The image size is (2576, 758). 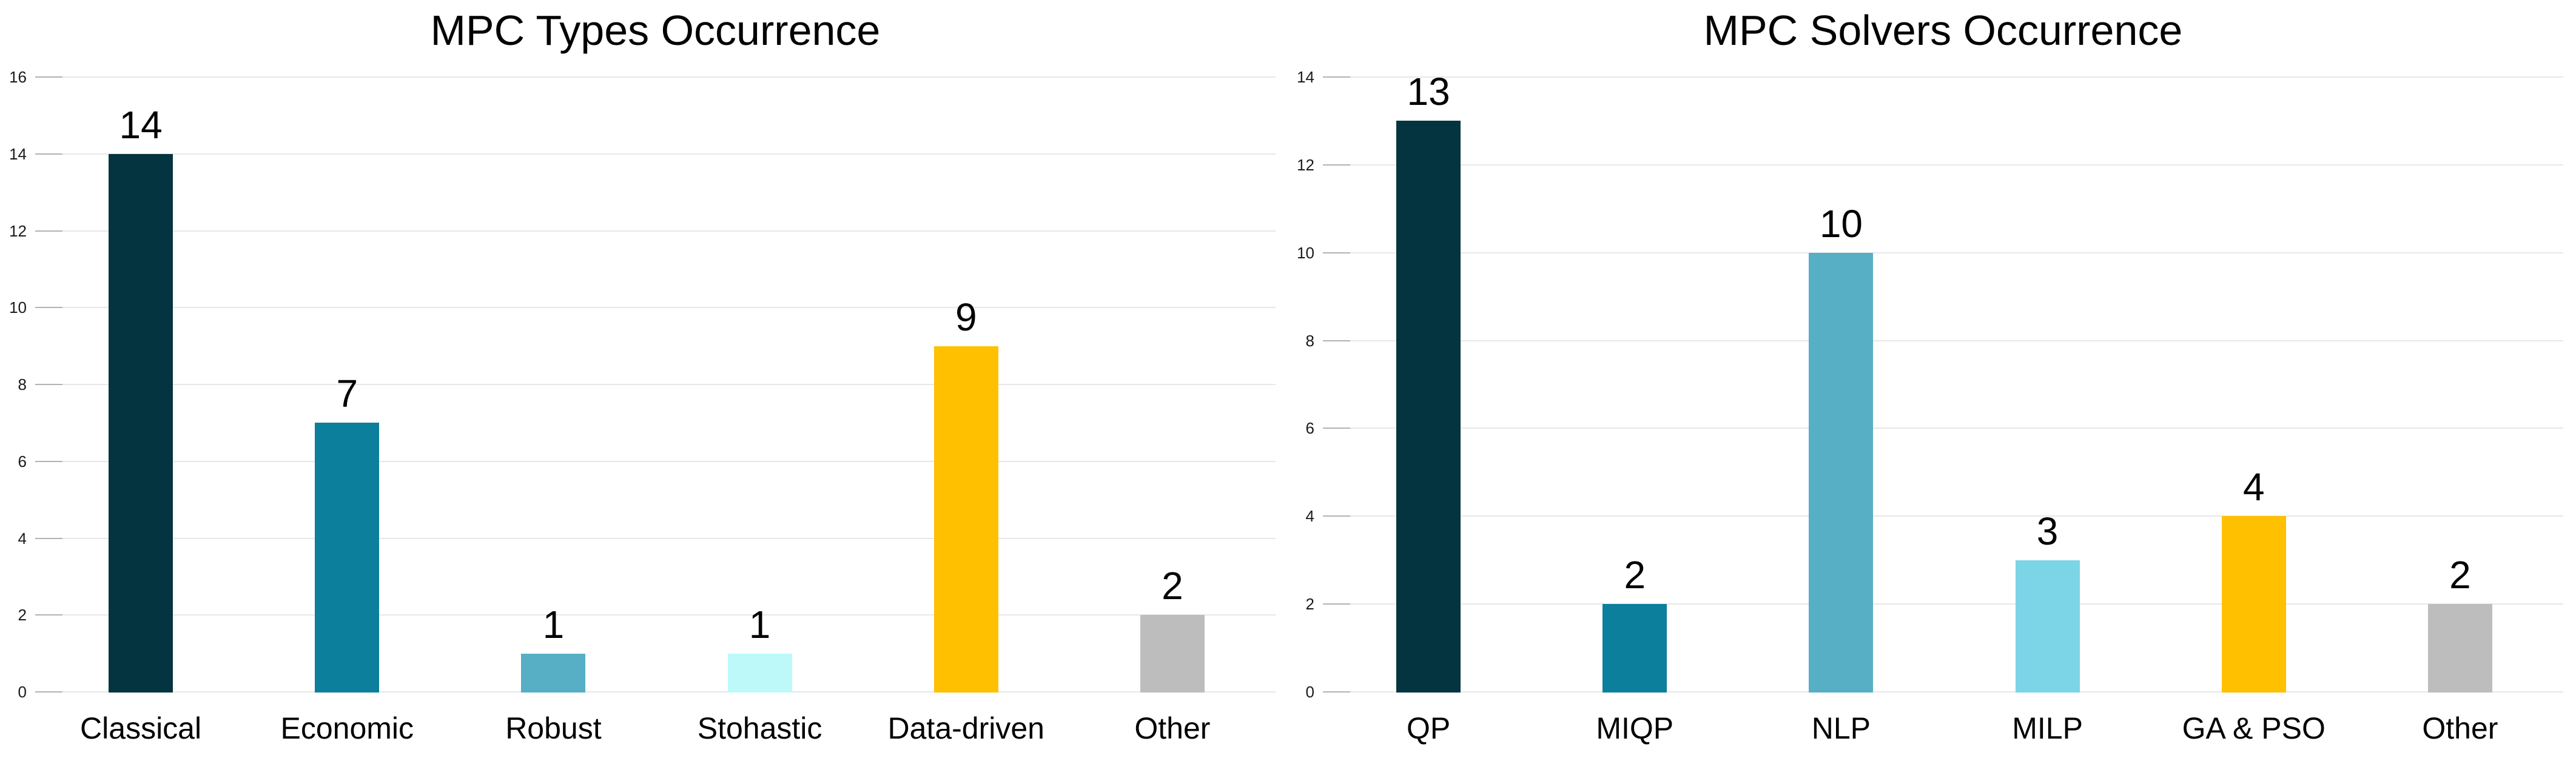 I want to click on bar-qp, so click(x=1428, y=407).